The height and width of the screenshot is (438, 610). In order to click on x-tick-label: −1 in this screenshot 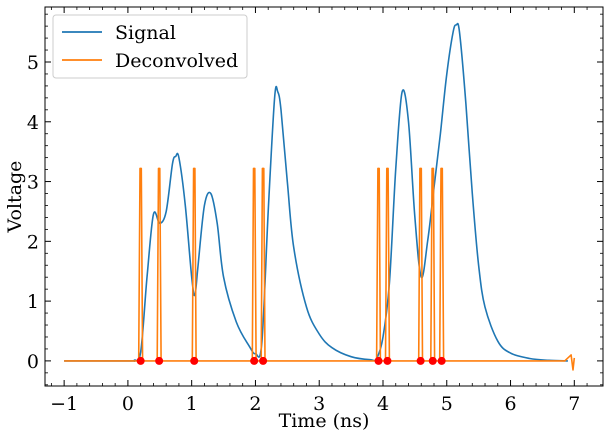, I will do `click(64, 404)`.